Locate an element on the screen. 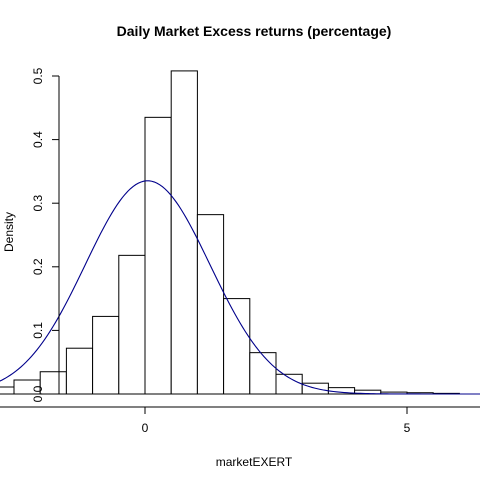 This screenshot has height=480, width=480. x-axis-label: marketEXERT is located at coordinates (254, 462).